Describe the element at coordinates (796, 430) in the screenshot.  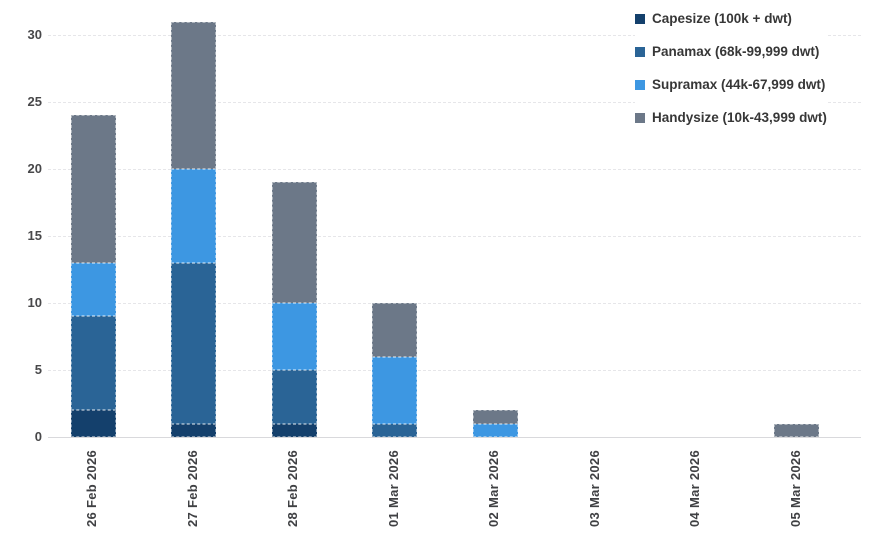
I see `bar-segment-handysize-05-mar-2026` at that location.